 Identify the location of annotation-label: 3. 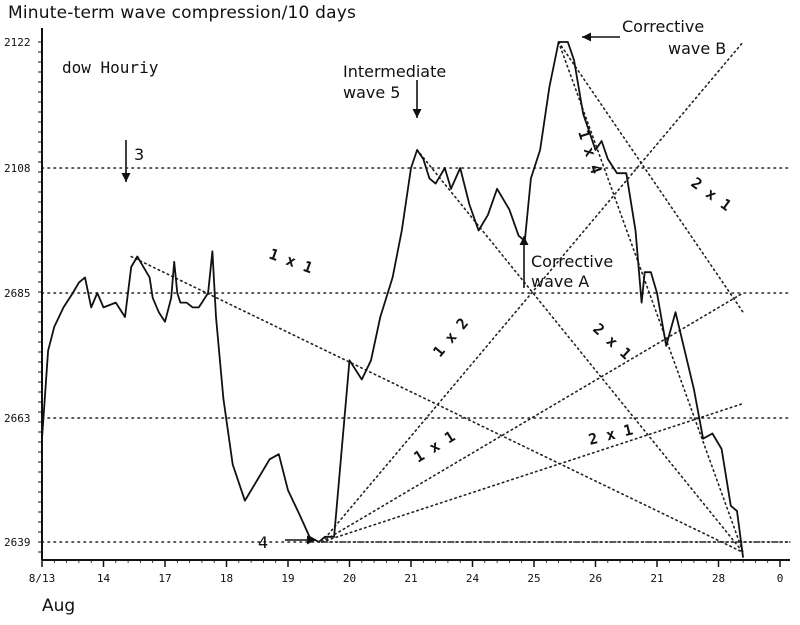
(139, 154).